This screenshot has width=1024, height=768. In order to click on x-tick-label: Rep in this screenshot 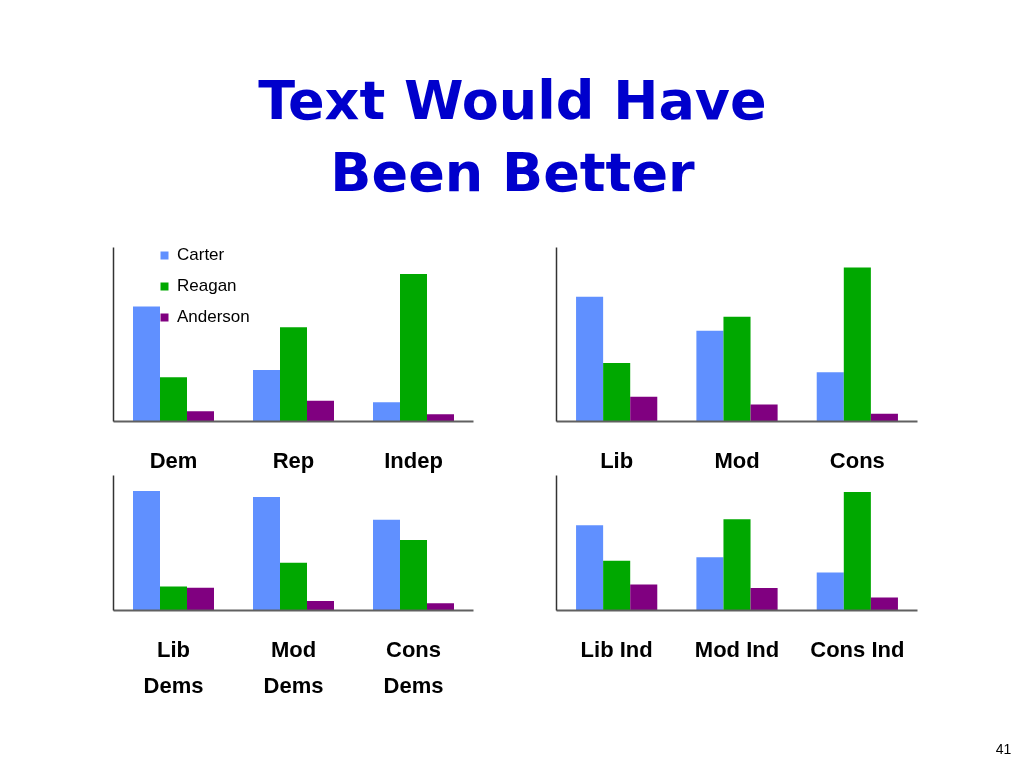, I will do `click(293, 460)`.